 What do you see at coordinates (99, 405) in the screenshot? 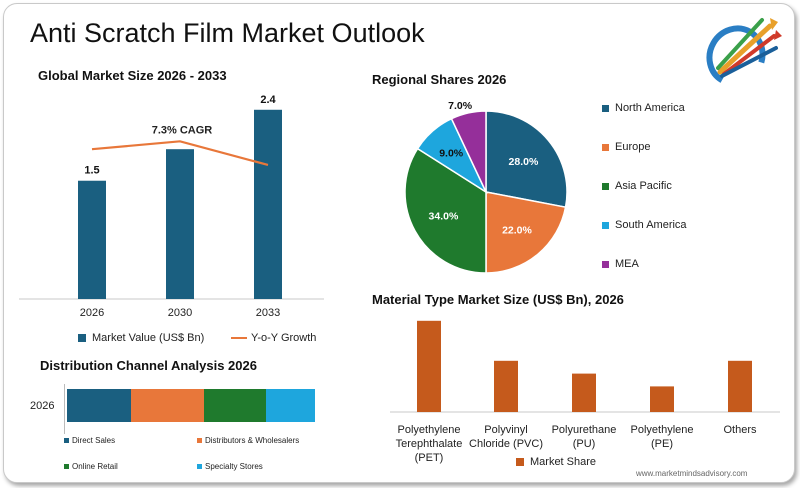
I see `distribution-segment-direct-sales` at bounding box center [99, 405].